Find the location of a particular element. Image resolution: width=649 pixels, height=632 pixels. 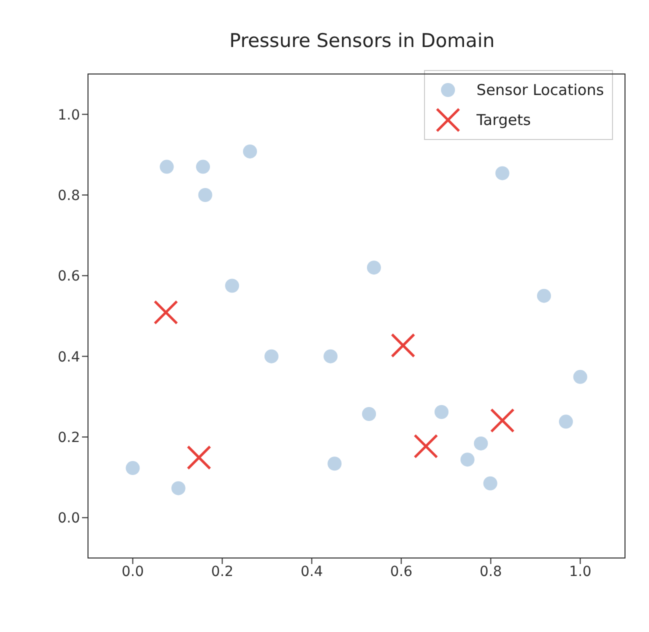

legend-label: Sensor Locations is located at coordinates (540, 90).